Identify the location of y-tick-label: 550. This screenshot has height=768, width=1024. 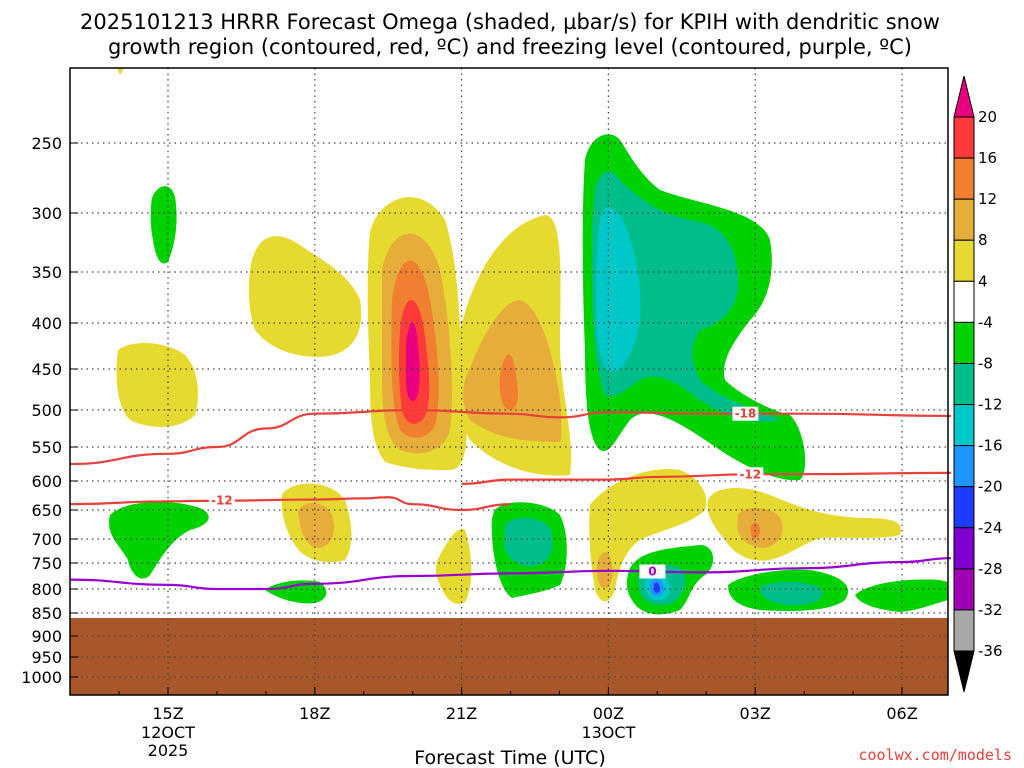
(46, 447).